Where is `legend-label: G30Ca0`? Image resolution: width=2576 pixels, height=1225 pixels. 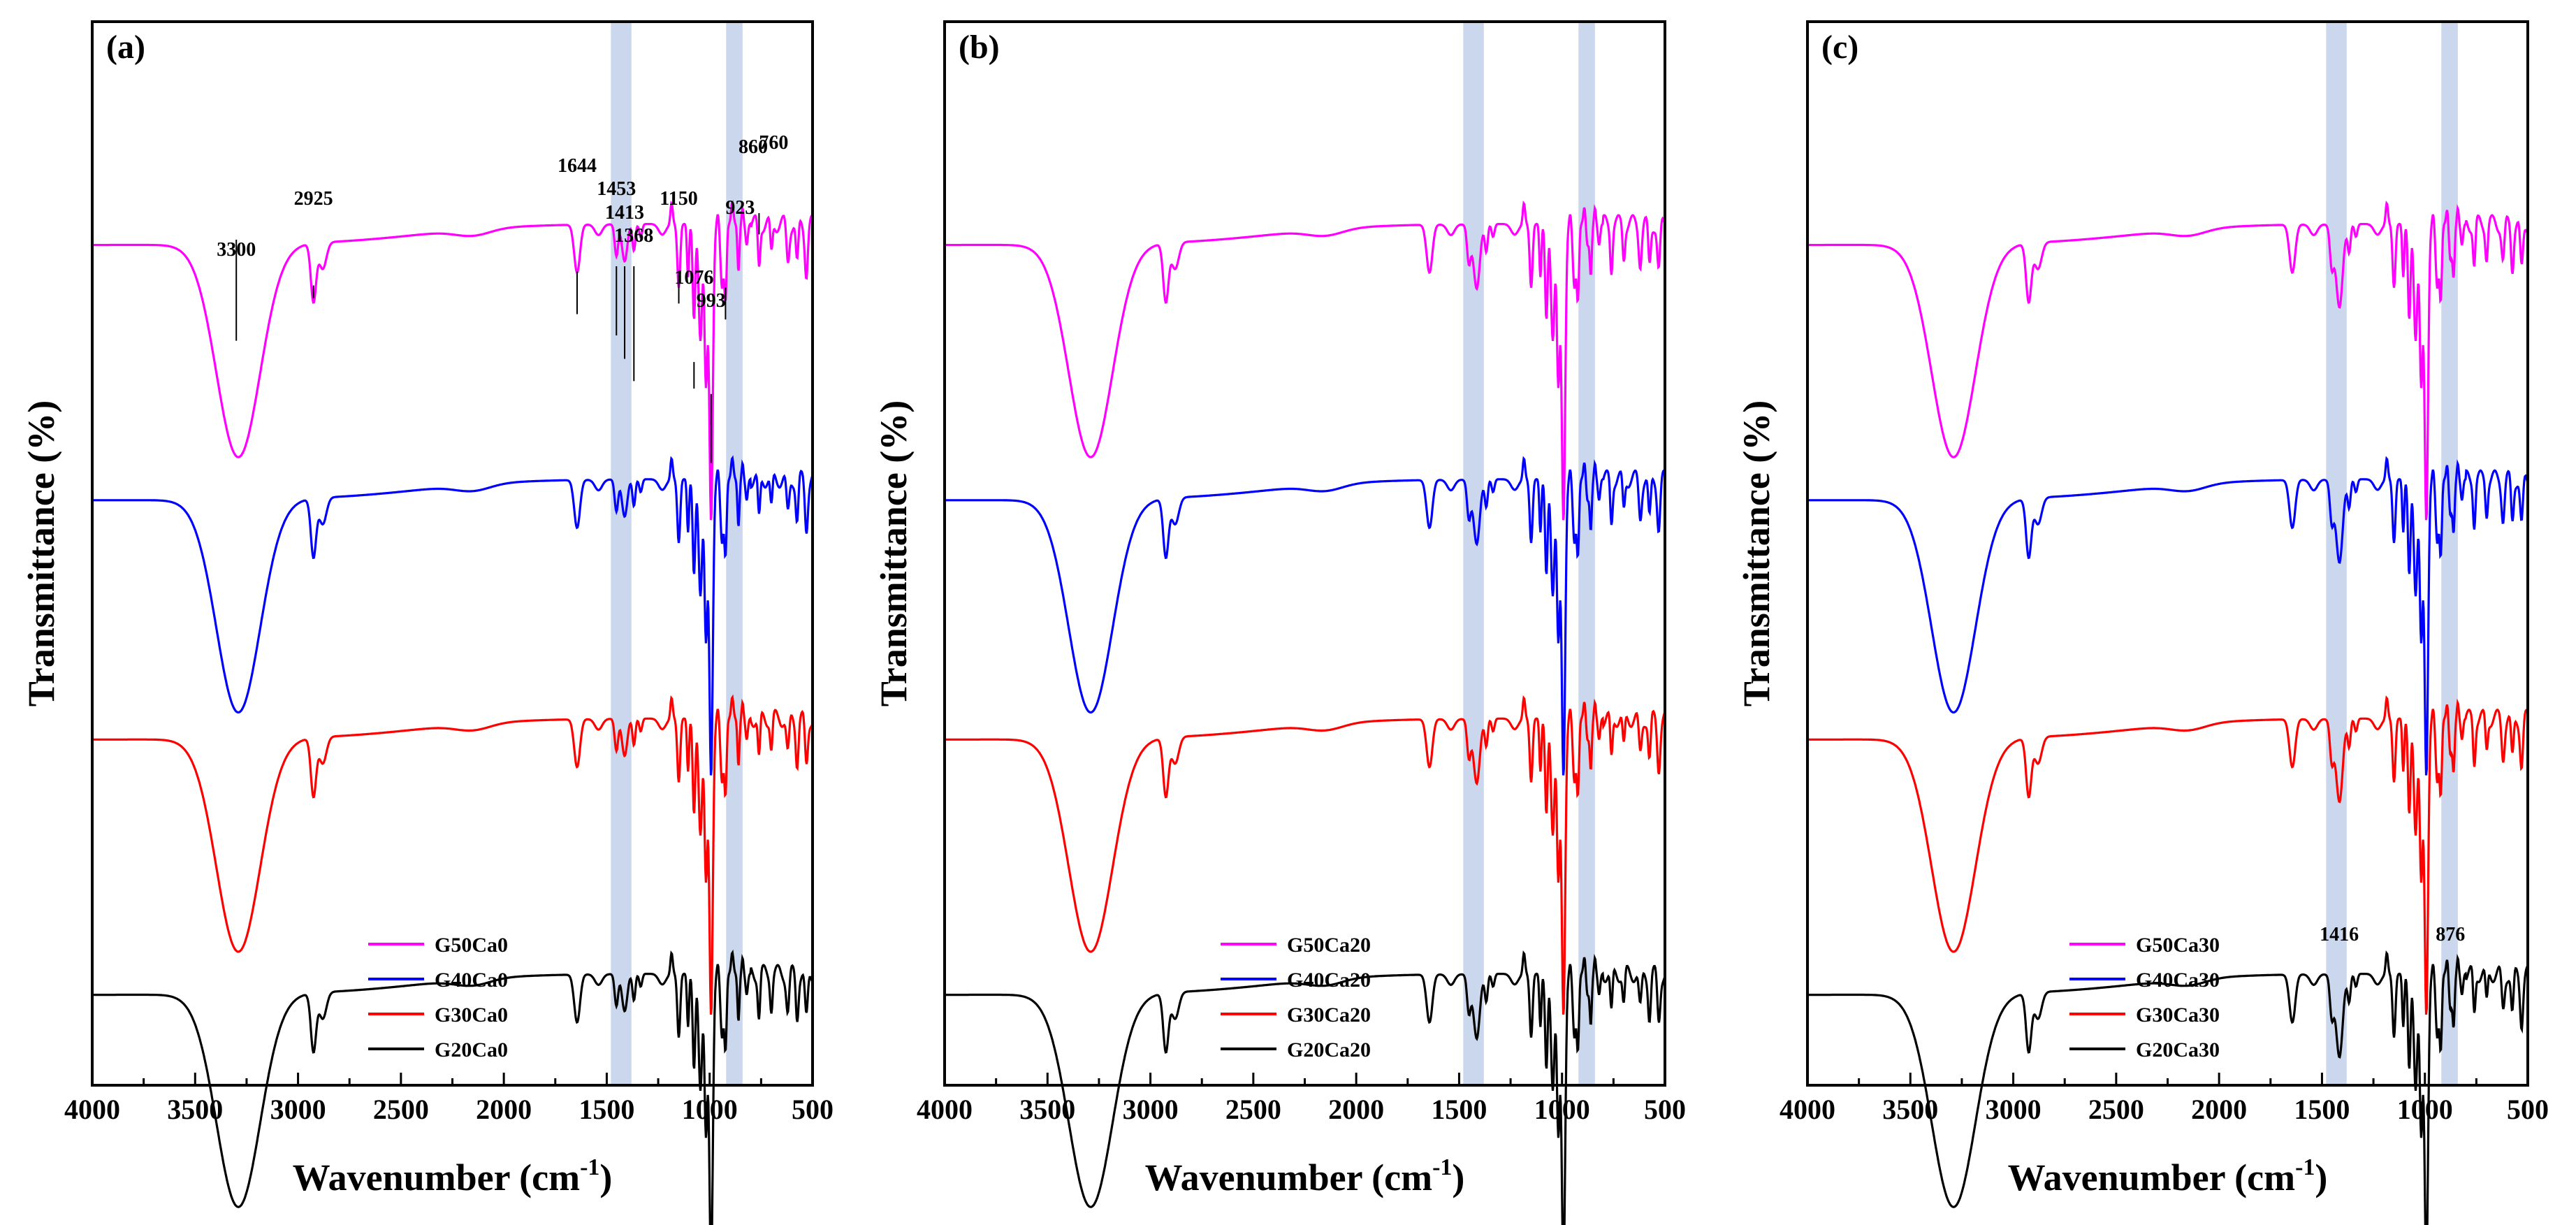 legend-label: G30Ca0 is located at coordinates (472, 1015).